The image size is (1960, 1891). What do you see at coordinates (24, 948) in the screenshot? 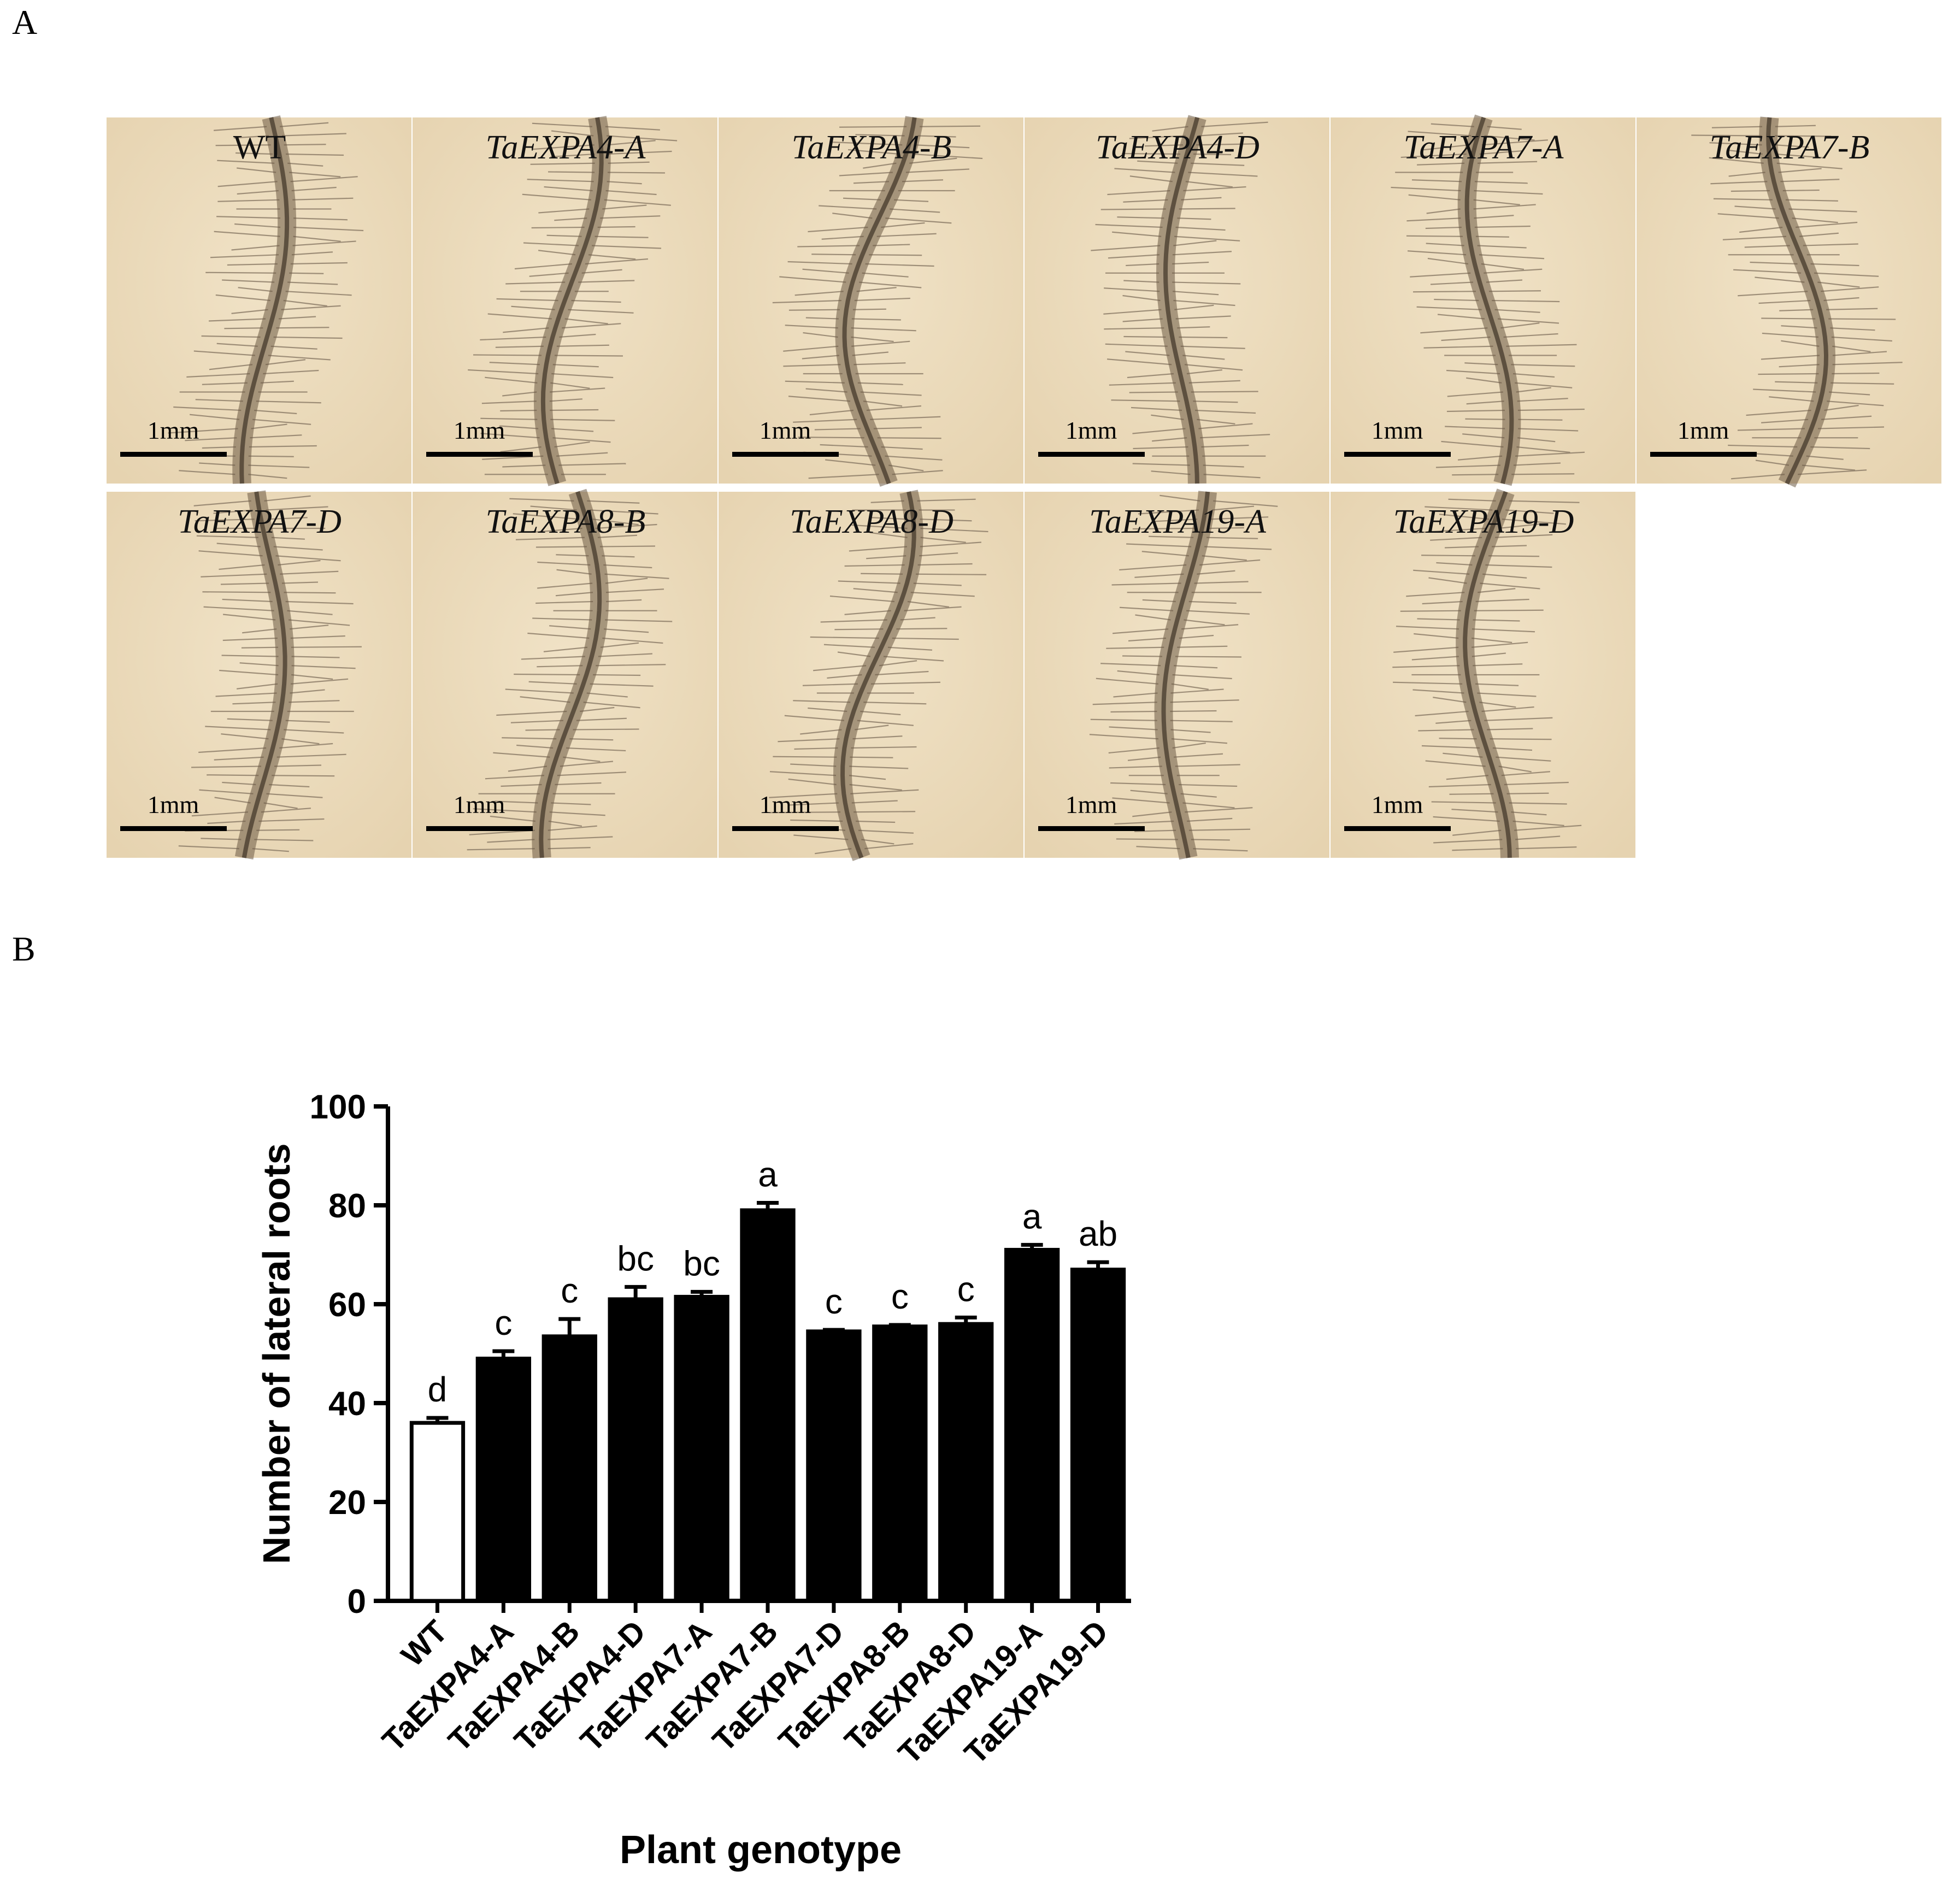
I see `panel-b-letter: B` at bounding box center [24, 948].